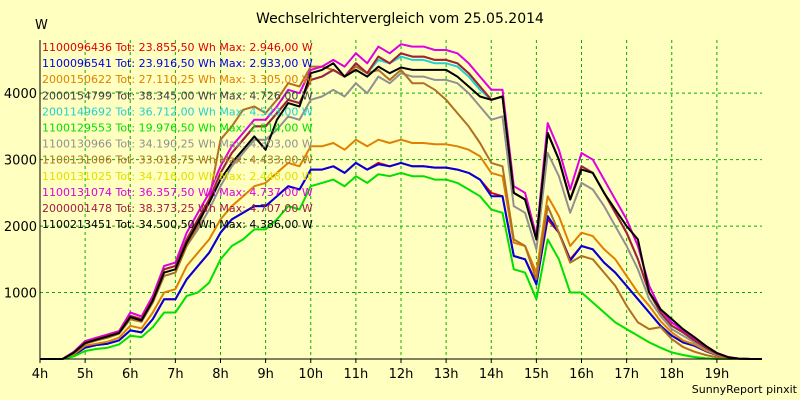 Image resolution: width=800 pixels, height=400 pixels. I want to click on x-tick-label-4: 8h, so click(220, 374).